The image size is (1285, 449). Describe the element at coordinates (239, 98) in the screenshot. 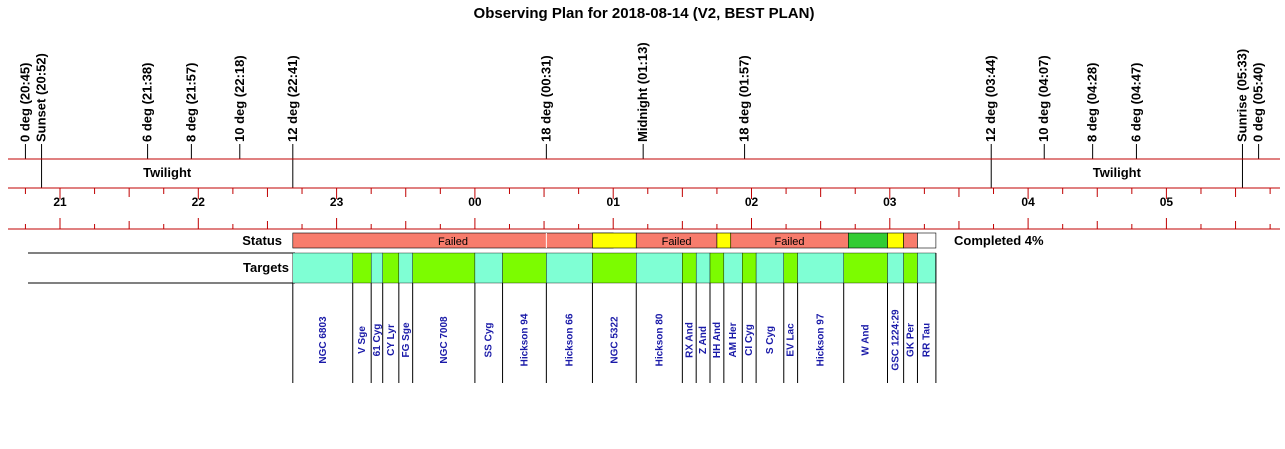

I see `event-label: 10 deg (22:18)` at that location.